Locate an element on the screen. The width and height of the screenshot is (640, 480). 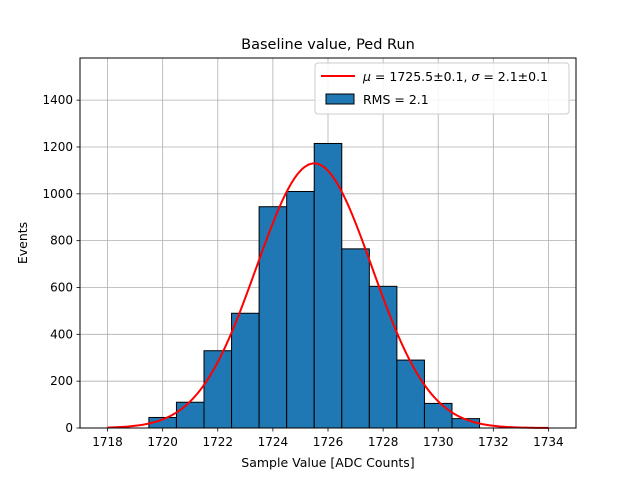
legend-mu-symbol: μ is located at coordinates (366, 76).